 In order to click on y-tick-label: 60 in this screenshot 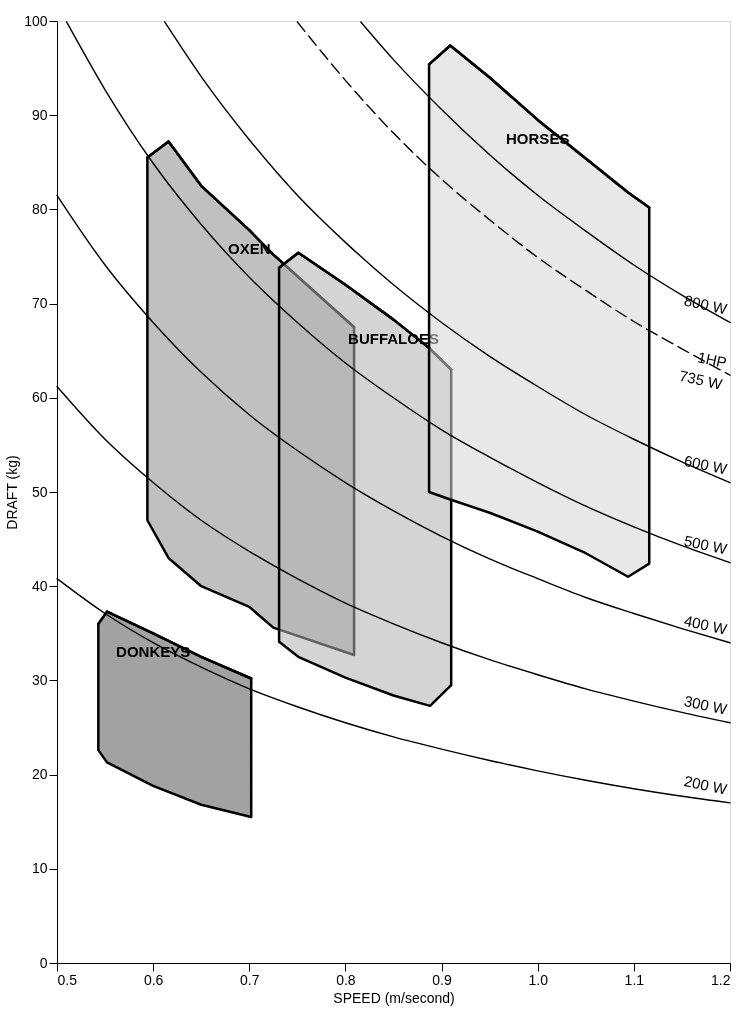, I will do `click(39, 397)`.